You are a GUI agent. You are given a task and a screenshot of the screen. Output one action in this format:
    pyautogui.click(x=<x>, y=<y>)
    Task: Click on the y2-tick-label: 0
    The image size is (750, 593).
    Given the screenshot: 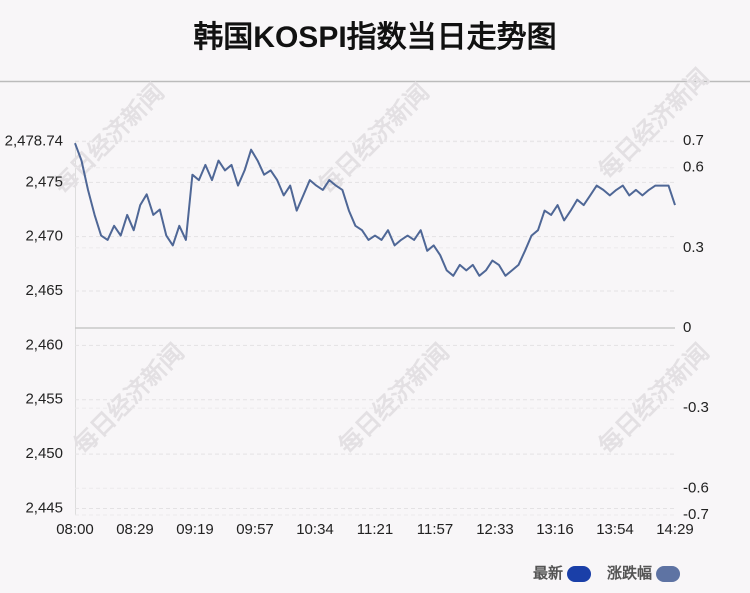 What is the action you would take?
    pyautogui.click(x=687, y=327)
    